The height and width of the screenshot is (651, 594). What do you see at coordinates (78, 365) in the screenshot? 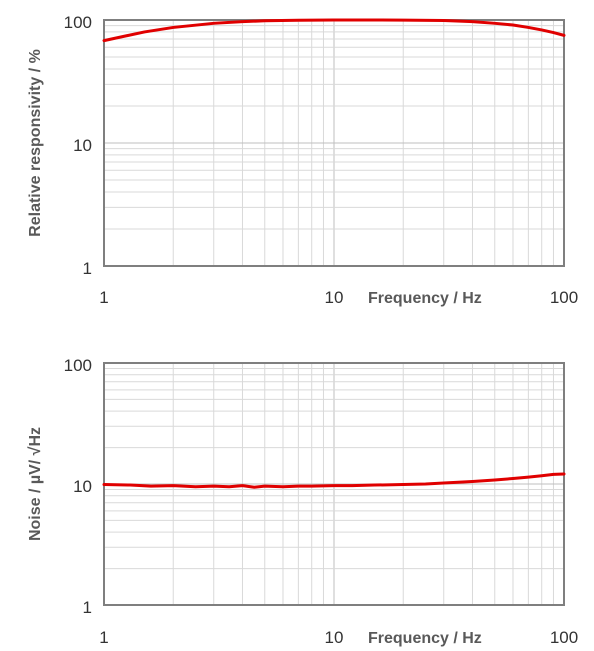
I see `noise-y-tick-100: 100` at bounding box center [78, 365].